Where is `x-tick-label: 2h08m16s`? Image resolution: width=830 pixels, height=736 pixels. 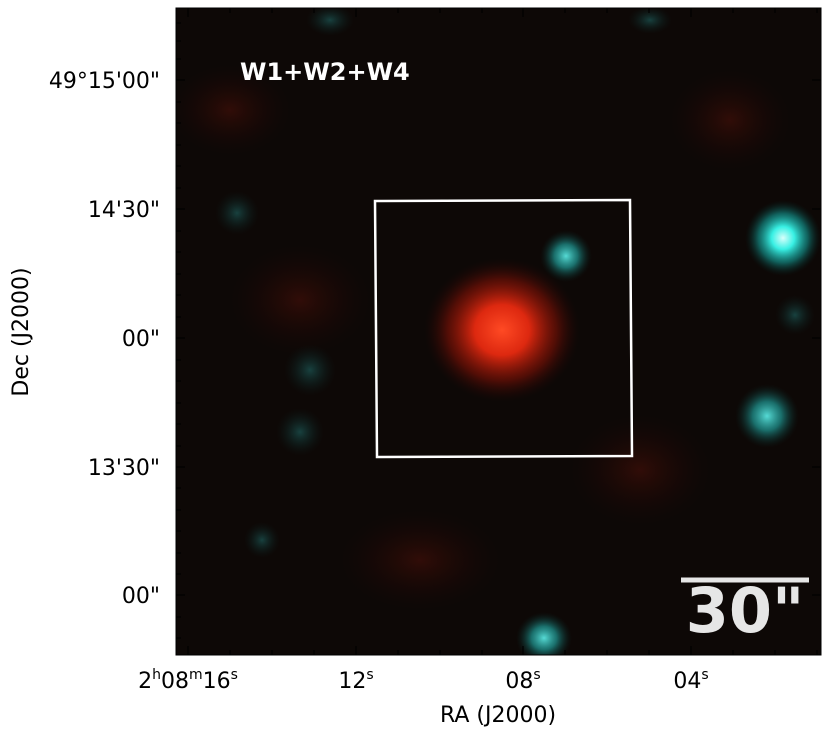
x-tick-label: 2h08m16s is located at coordinates (188, 680).